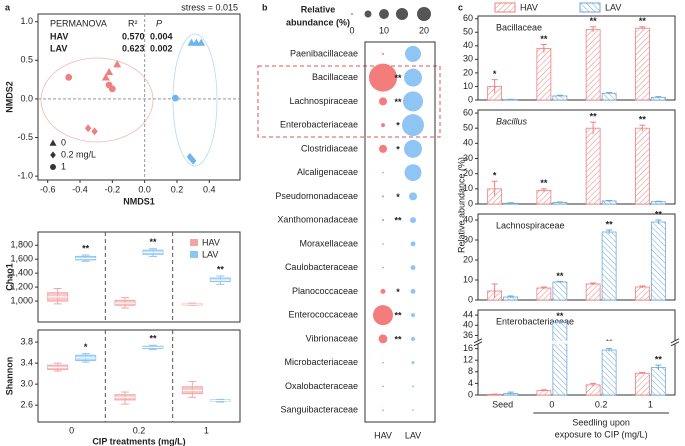  Describe the element at coordinates (21, 273) in the screenshot. I see `y-tick-label: 1,400` at that location.